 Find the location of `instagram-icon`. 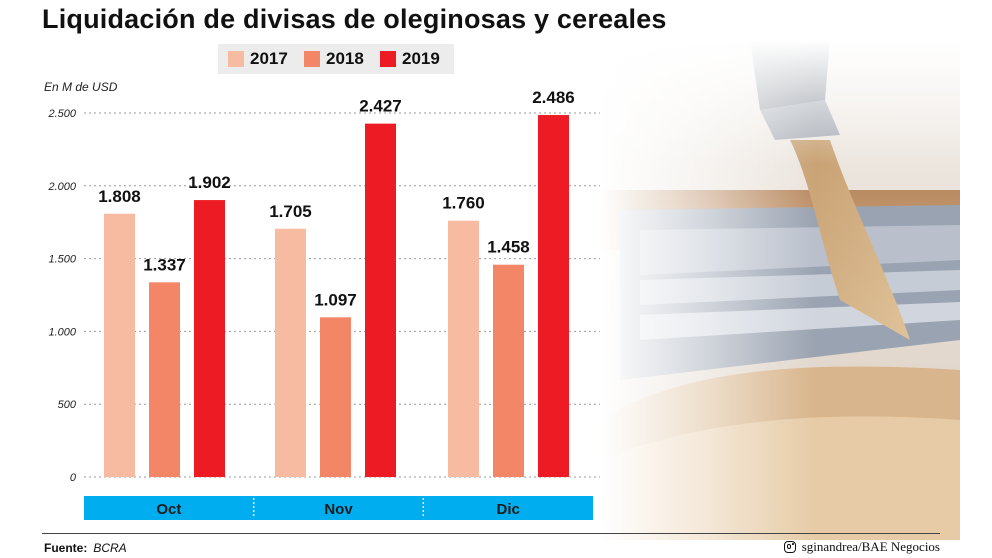

instagram-icon is located at coordinates (789, 547).